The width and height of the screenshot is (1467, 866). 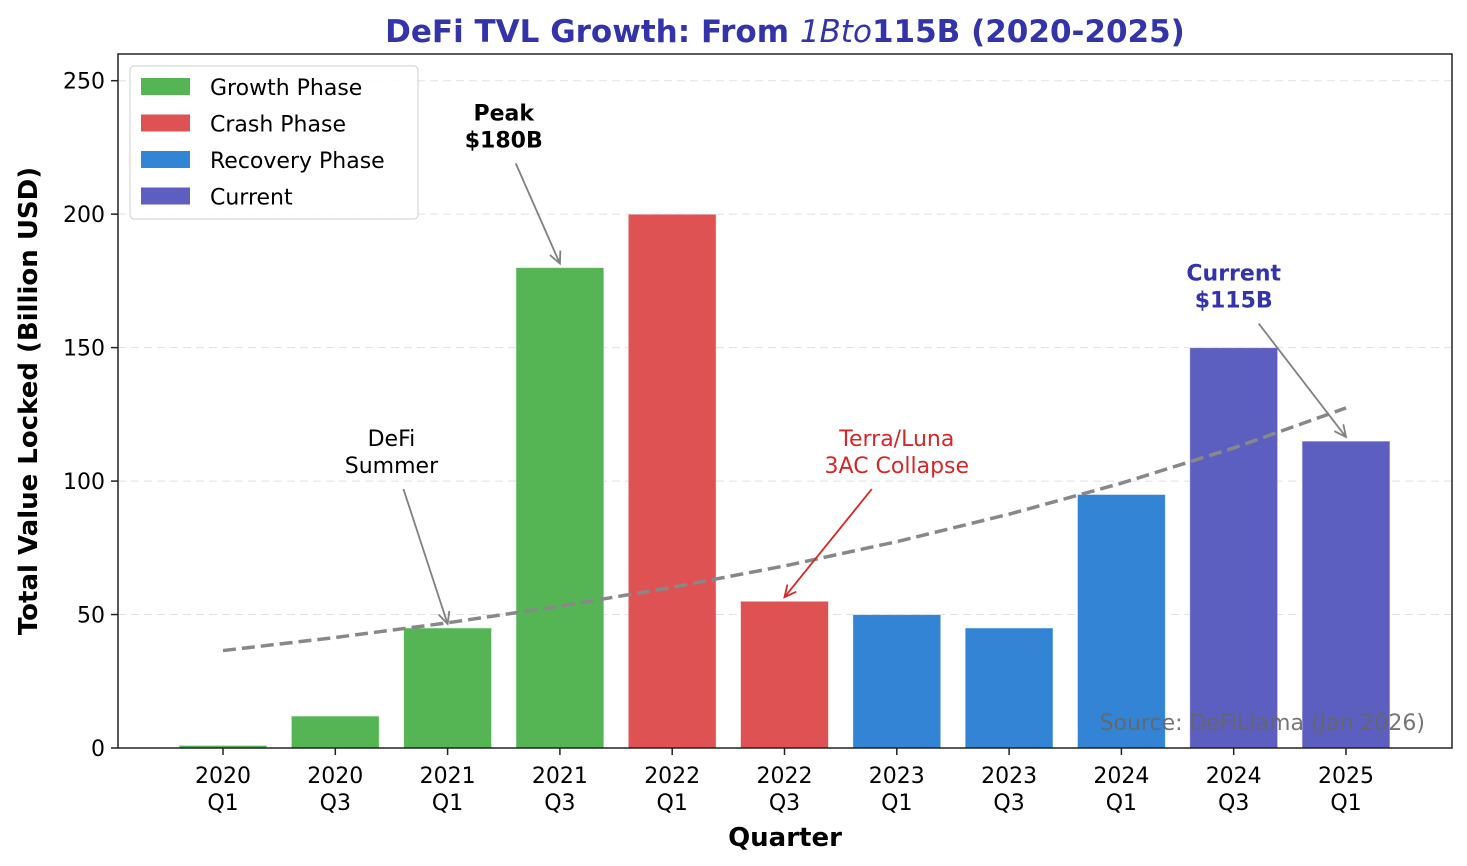 What do you see at coordinates (1233, 274) in the screenshot?
I see `annotation-text: Current` at bounding box center [1233, 274].